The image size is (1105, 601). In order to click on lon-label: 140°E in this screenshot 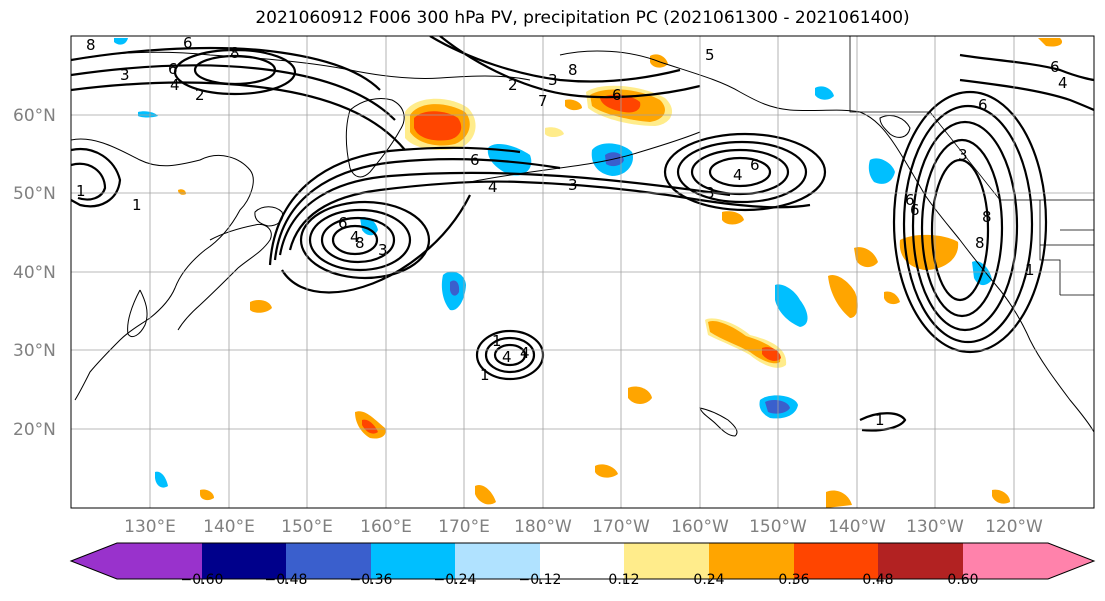, I will do `click(229, 527)`.